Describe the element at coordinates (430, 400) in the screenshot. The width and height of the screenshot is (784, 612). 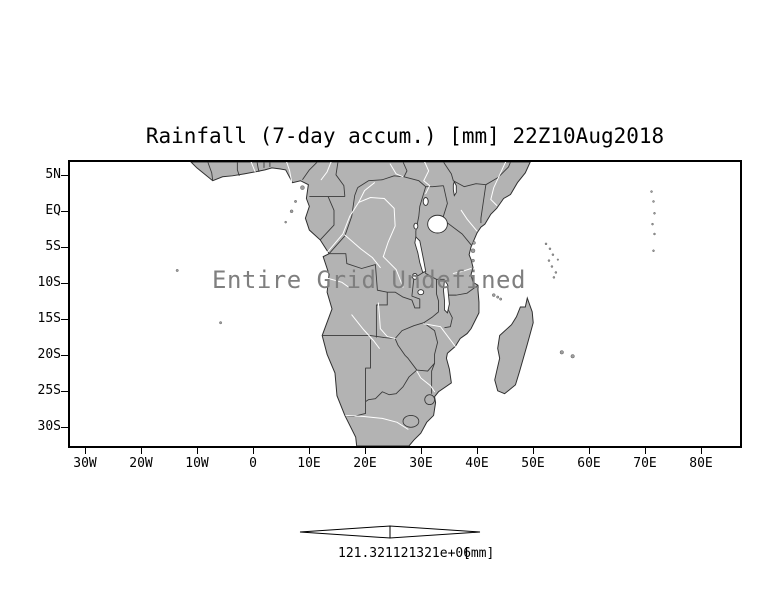
I see `swaziland-border` at that location.